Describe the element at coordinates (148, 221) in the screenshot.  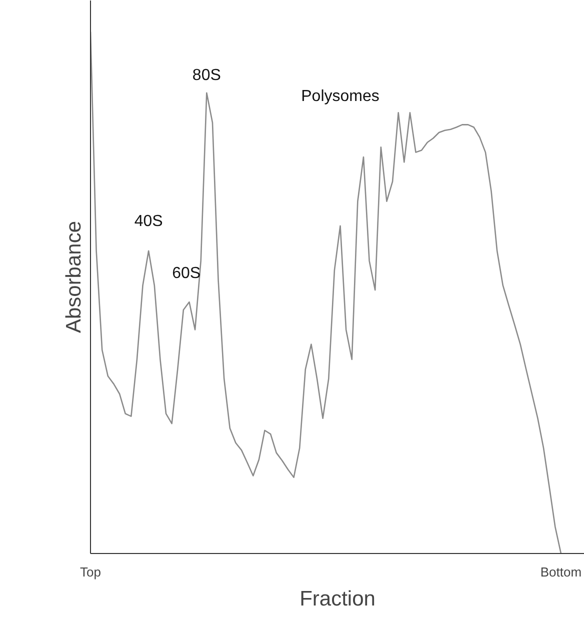
I see `annotation: 40S` at that location.